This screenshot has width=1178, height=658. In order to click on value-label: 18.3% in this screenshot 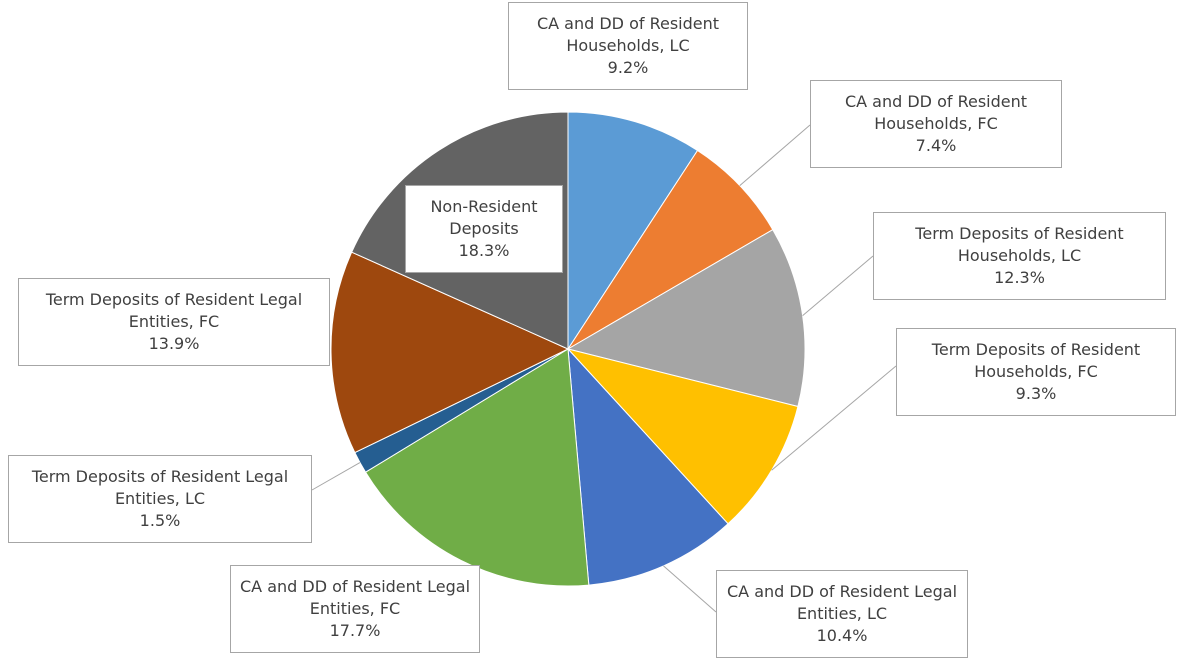, I will do `click(484, 250)`.